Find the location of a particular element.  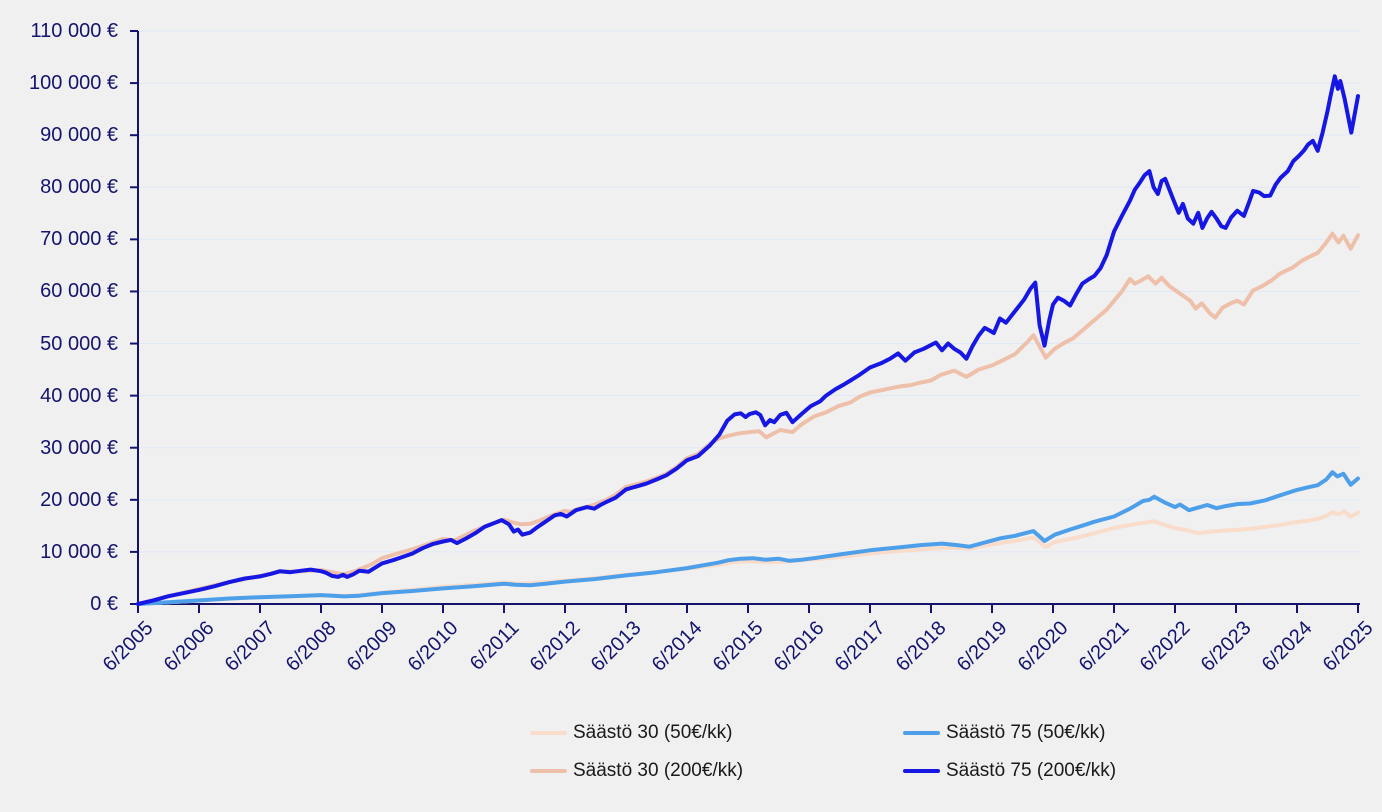

legend-label: Säästö 30 (50€/kk) is located at coordinates (653, 732).